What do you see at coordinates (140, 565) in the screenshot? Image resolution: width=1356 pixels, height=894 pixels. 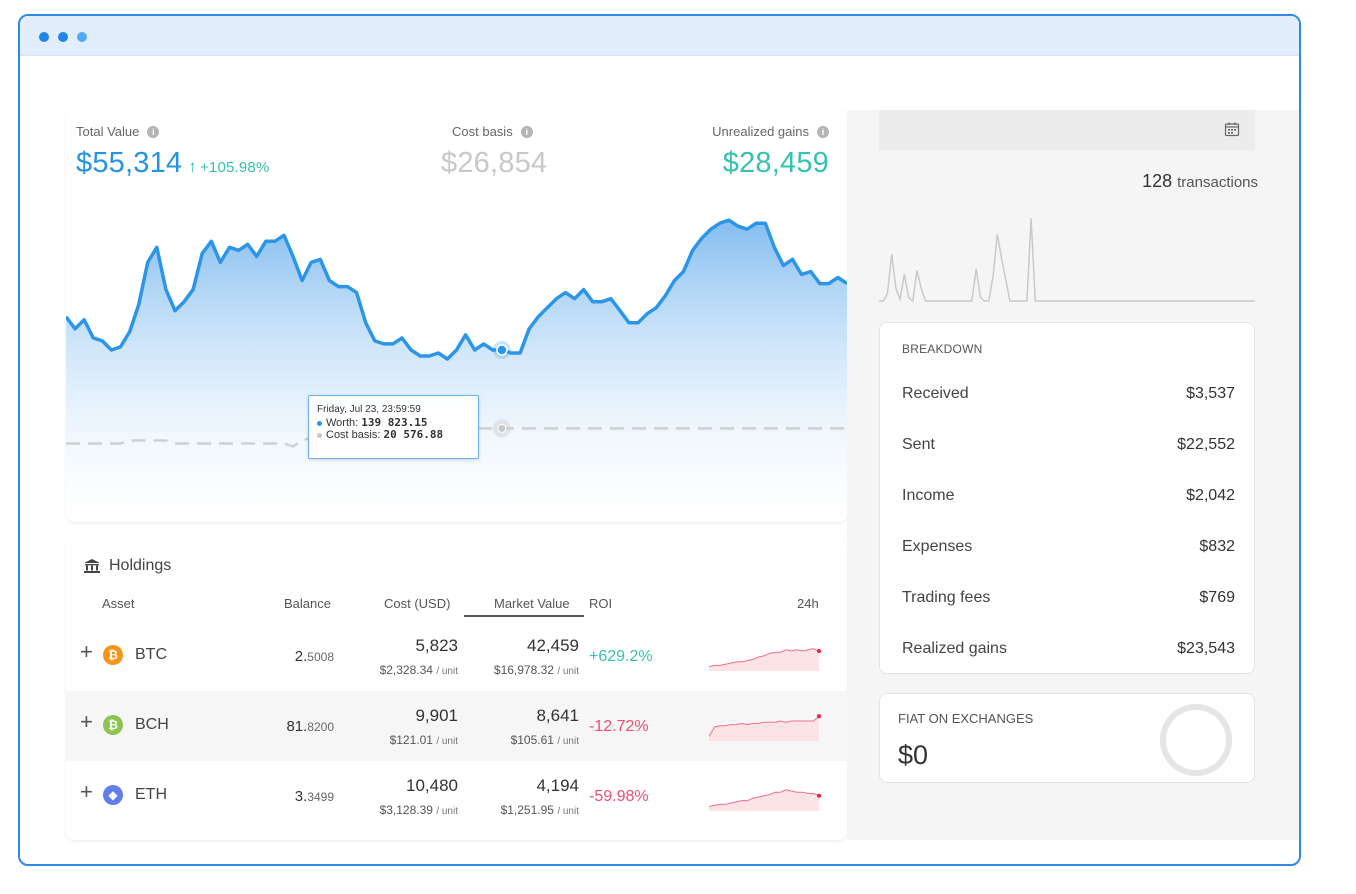 I see `holdings-title-text: Holdings` at bounding box center [140, 565].